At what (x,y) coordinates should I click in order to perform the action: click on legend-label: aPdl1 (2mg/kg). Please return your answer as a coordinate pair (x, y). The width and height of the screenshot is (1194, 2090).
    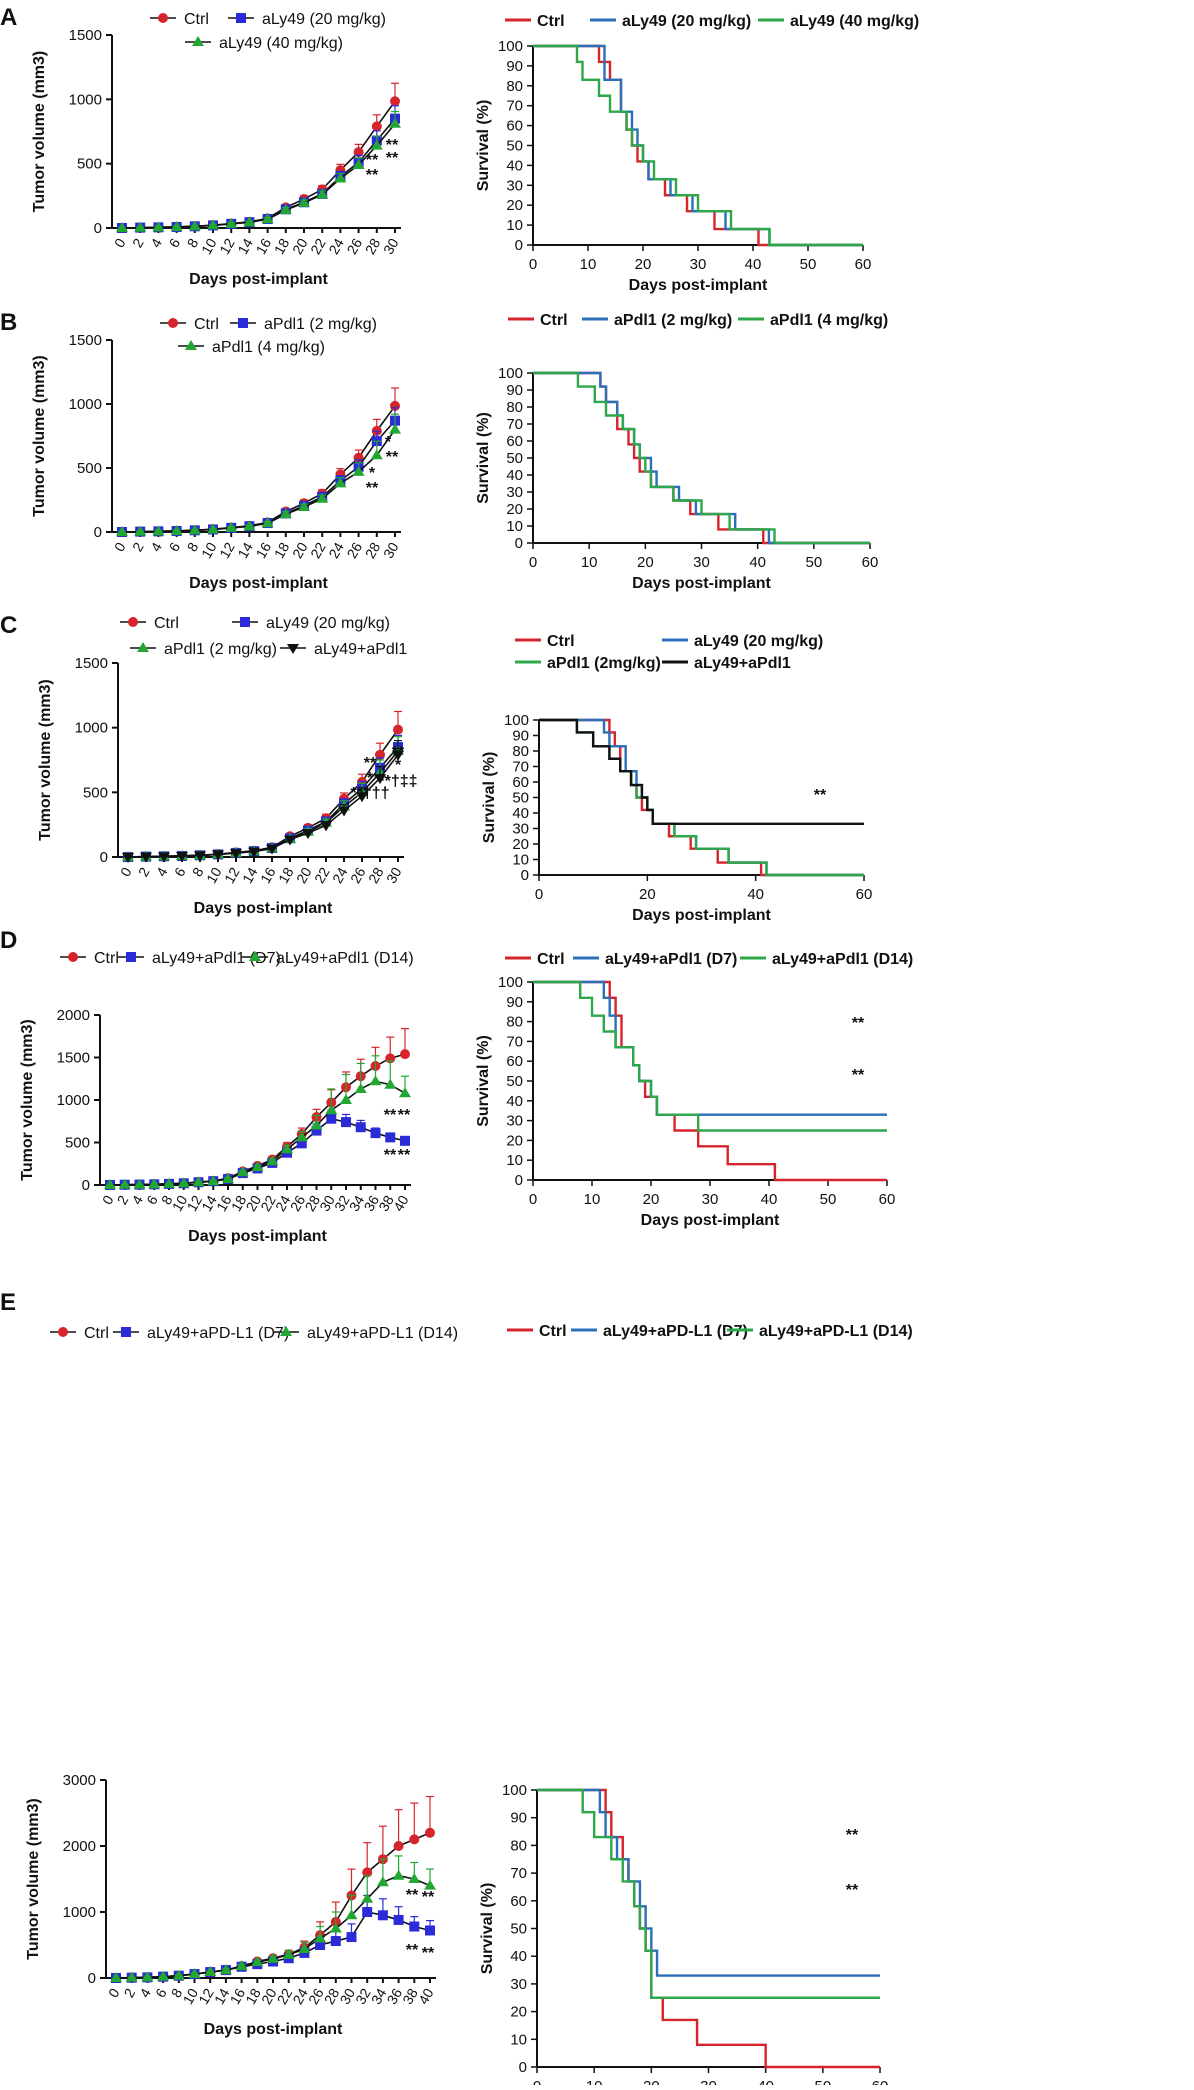
    Looking at the image, I should click on (604, 663).